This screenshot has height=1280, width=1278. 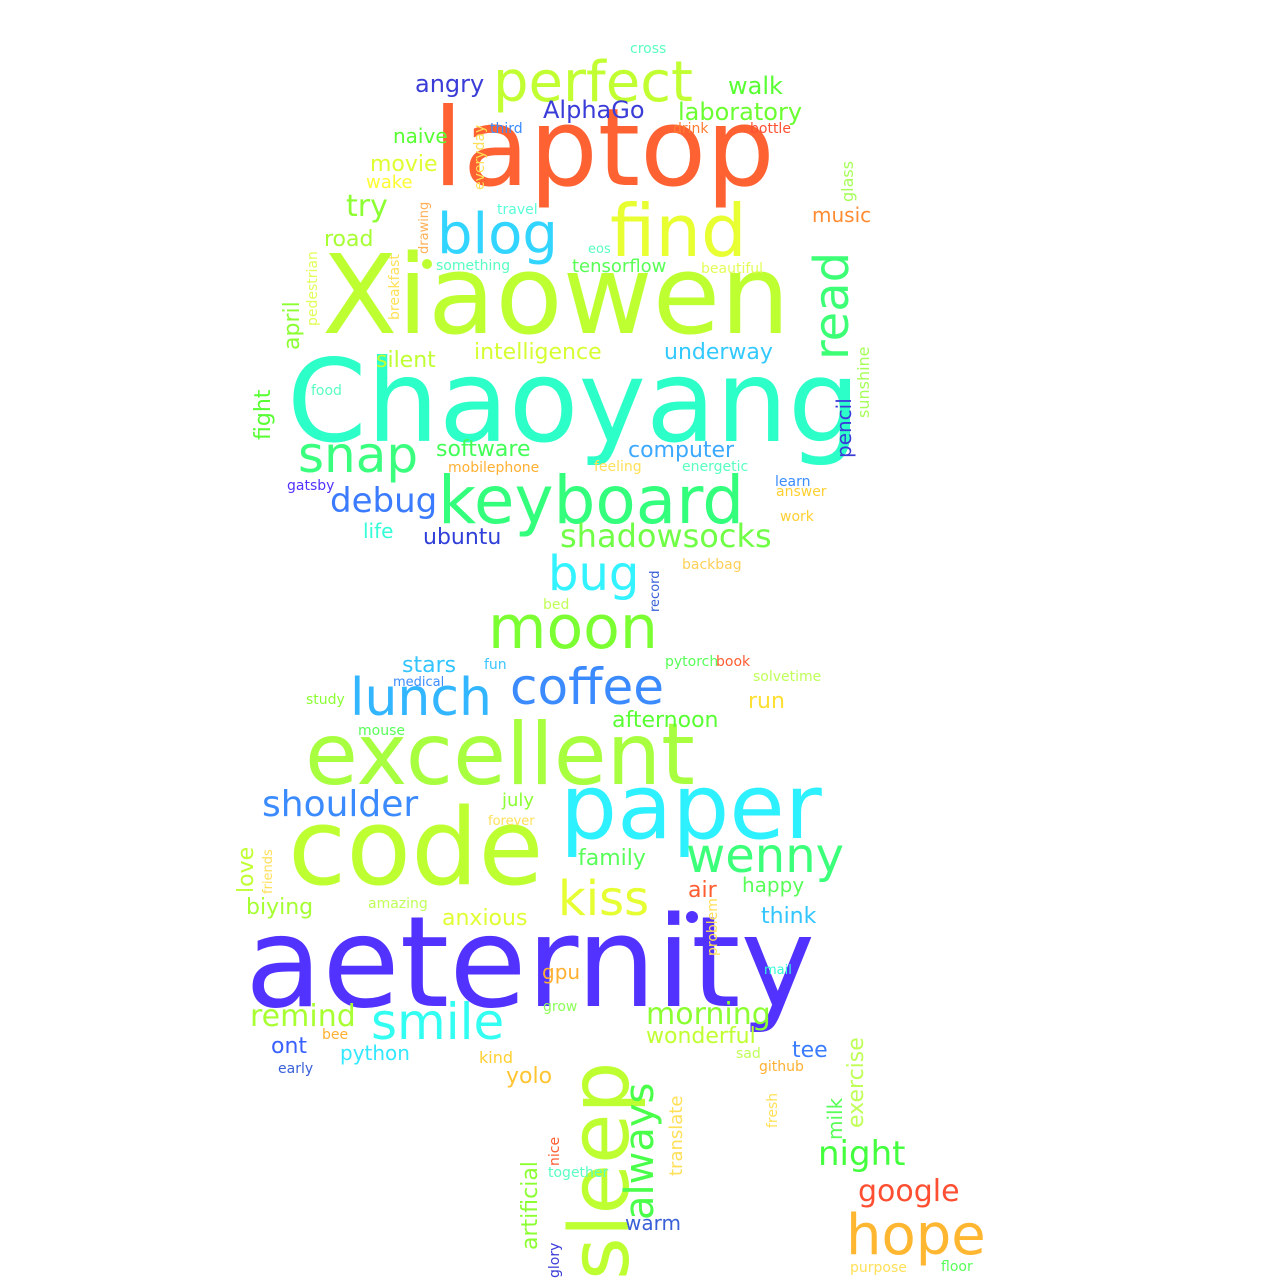 I want to click on word-happy: happy, so click(x=773, y=885).